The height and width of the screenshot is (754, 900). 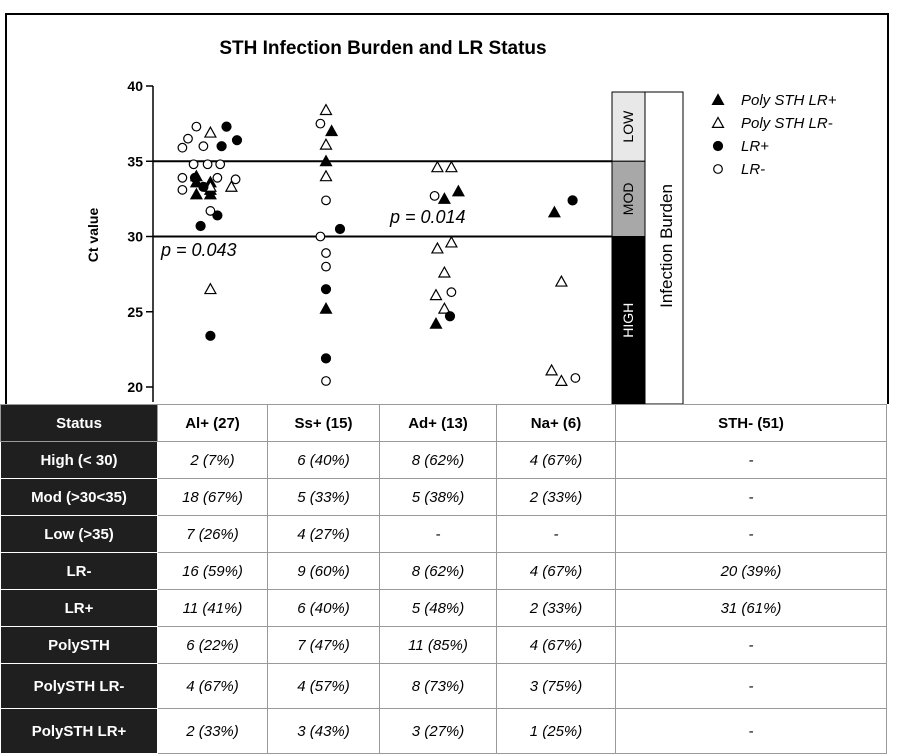 What do you see at coordinates (382, 199) in the screenshot?
I see `threshold-lines` at bounding box center [382, 199].